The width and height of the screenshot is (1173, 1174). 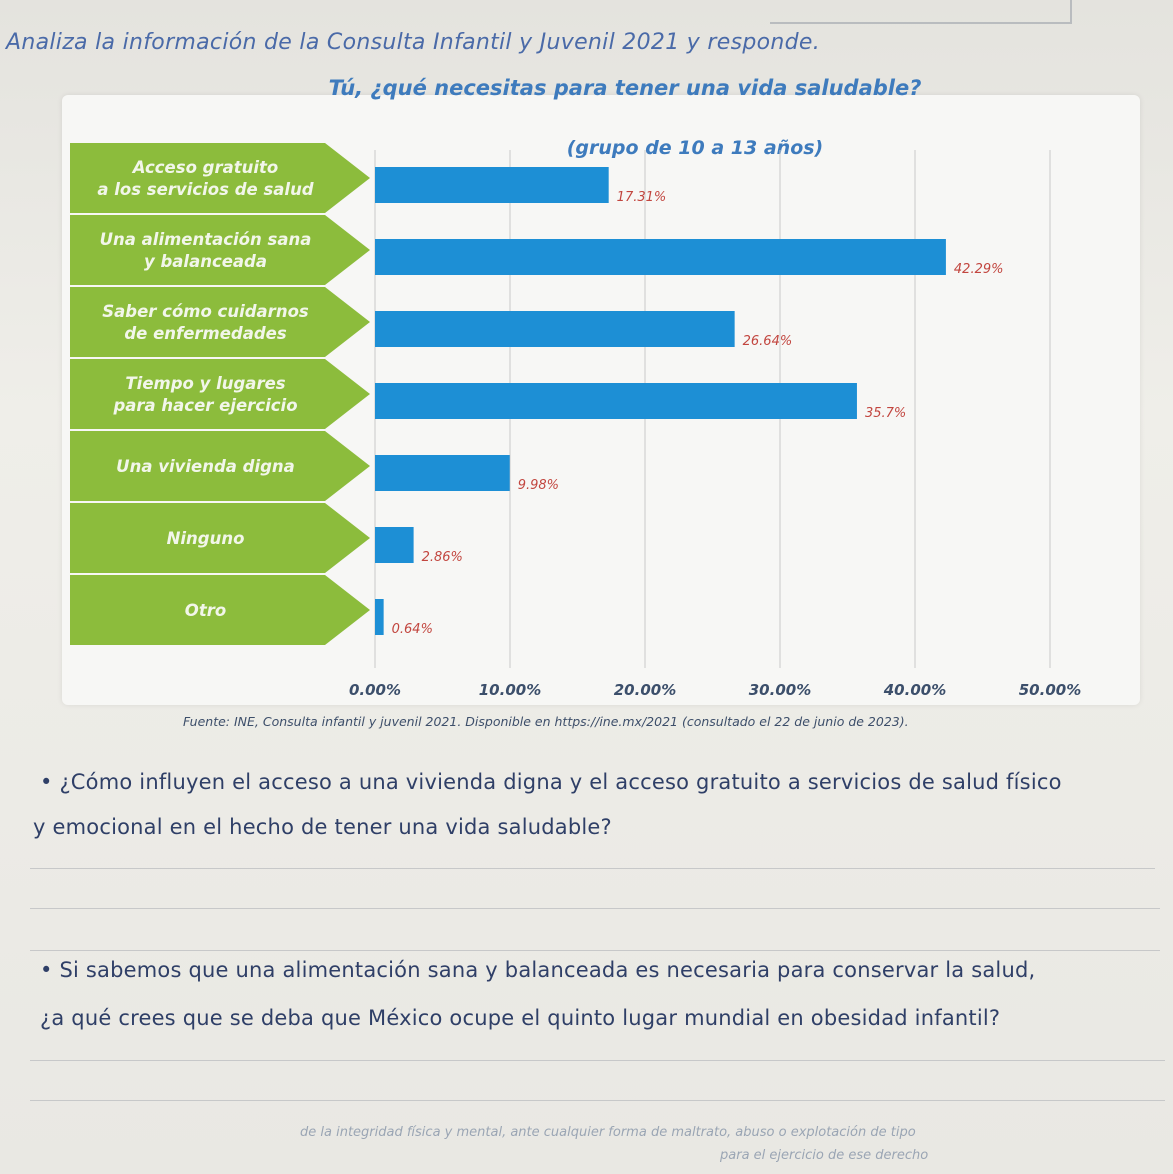 What do you see at coordinates (412, 629) in the screenshot?
I see `bar-value-label: 0.64%` at bounding box center [412, 629].